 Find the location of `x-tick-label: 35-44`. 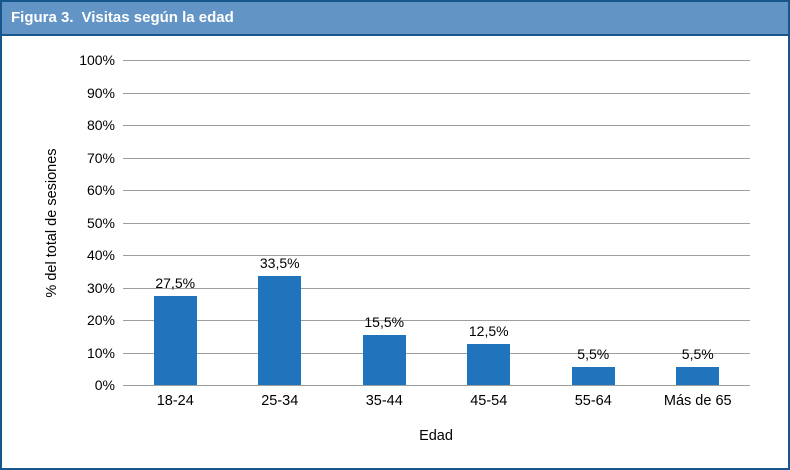

x-tick-label: 35-44 is located at coordinates (384, 401).